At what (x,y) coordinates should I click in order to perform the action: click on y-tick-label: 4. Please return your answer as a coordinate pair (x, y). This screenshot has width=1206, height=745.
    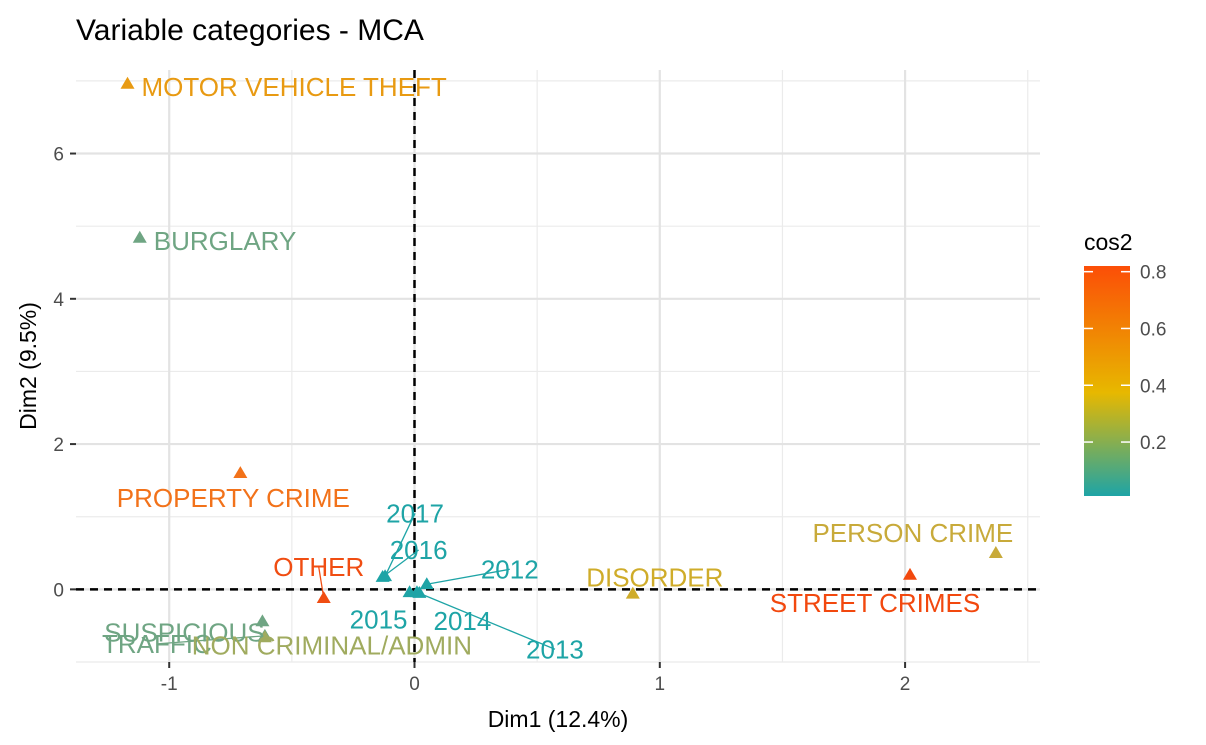
    Looking at the image, I should click on (58, 300).